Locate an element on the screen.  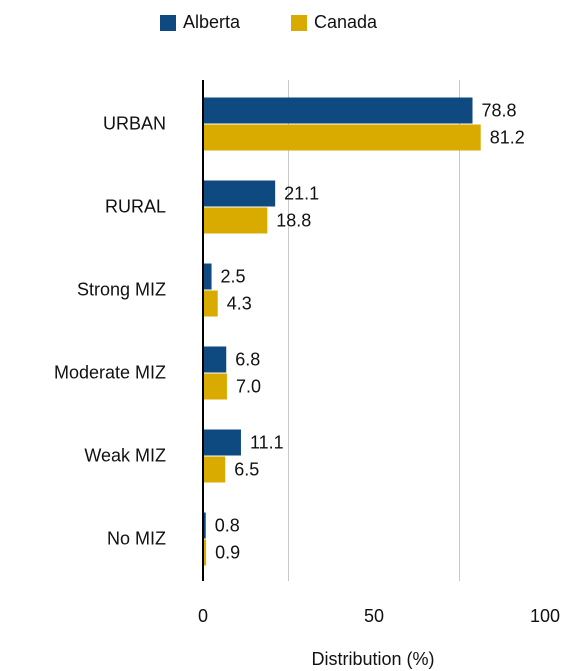
value-label: 0.9 is located at coordinates (227, 552).